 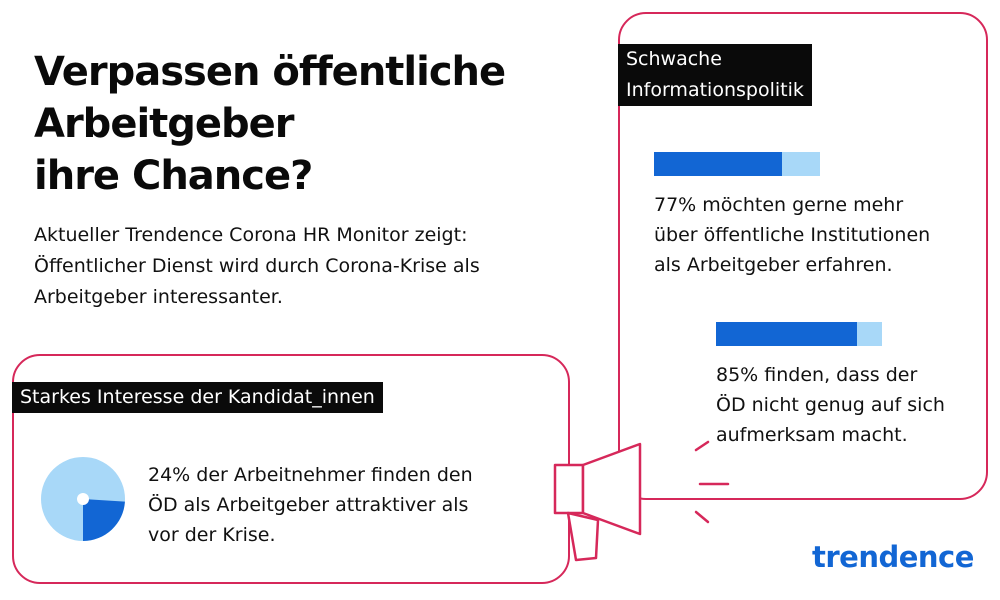 What do you see at coordinates (158, 297) in the screenshot?
I see `intro-line: Arbeitgeber interessanter.` at bounding box center [158, 297].